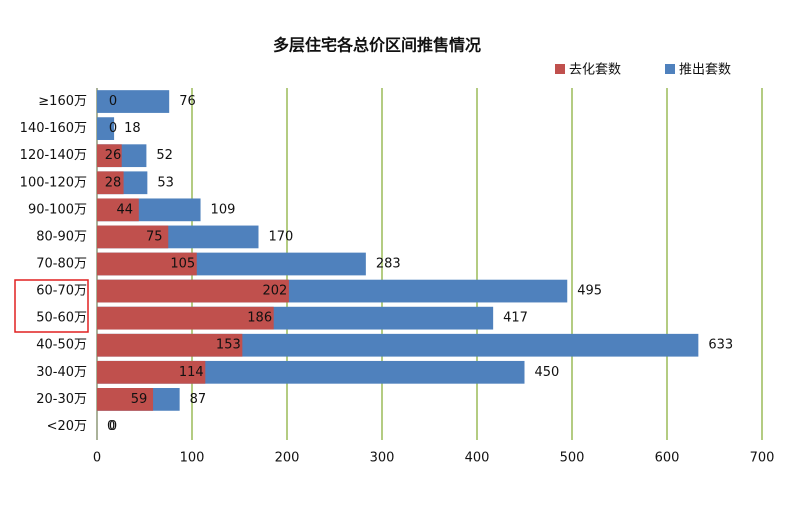  Describe the element at coordinates (61, 264) in the screenshot. I see `y-tick-label: 70-80万` at that location.